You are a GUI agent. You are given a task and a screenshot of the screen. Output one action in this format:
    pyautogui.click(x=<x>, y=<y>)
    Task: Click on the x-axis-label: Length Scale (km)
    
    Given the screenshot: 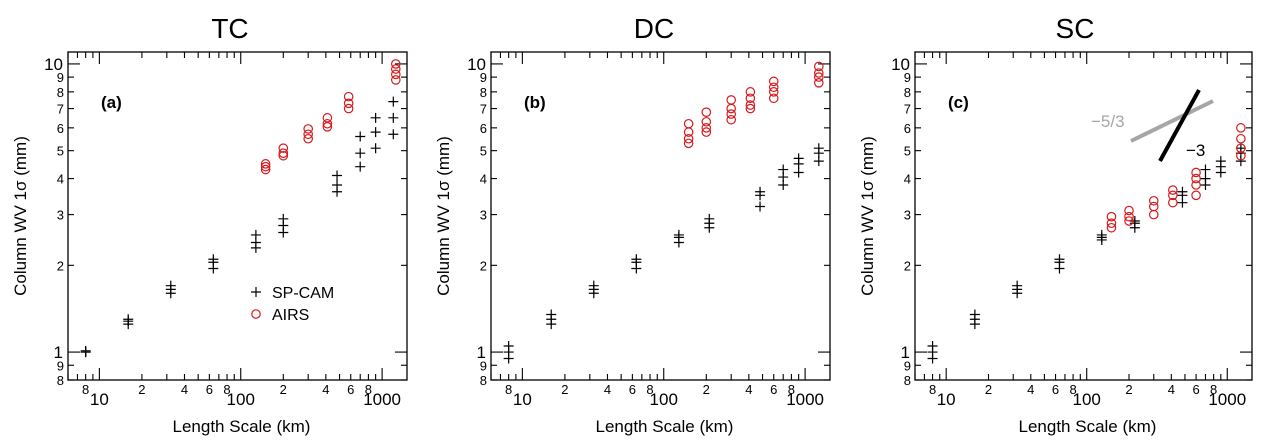 What is the action you would take?
    pyautogui.click(x=1088, y=426)
    